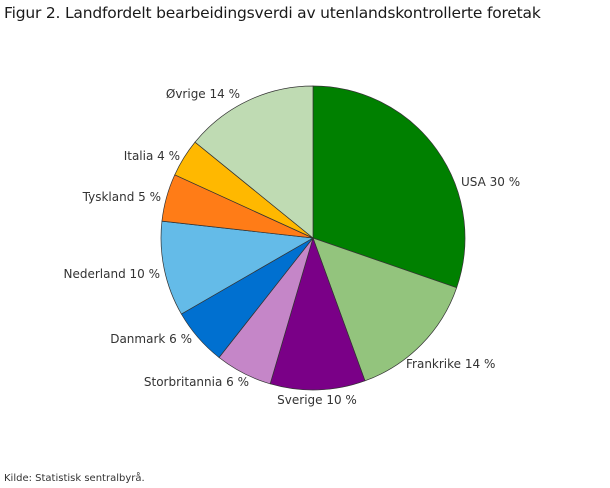  Describe the element at coordinates (152, 156) in the screenshot. I see `slice-label: Italia 4 %` at that location.